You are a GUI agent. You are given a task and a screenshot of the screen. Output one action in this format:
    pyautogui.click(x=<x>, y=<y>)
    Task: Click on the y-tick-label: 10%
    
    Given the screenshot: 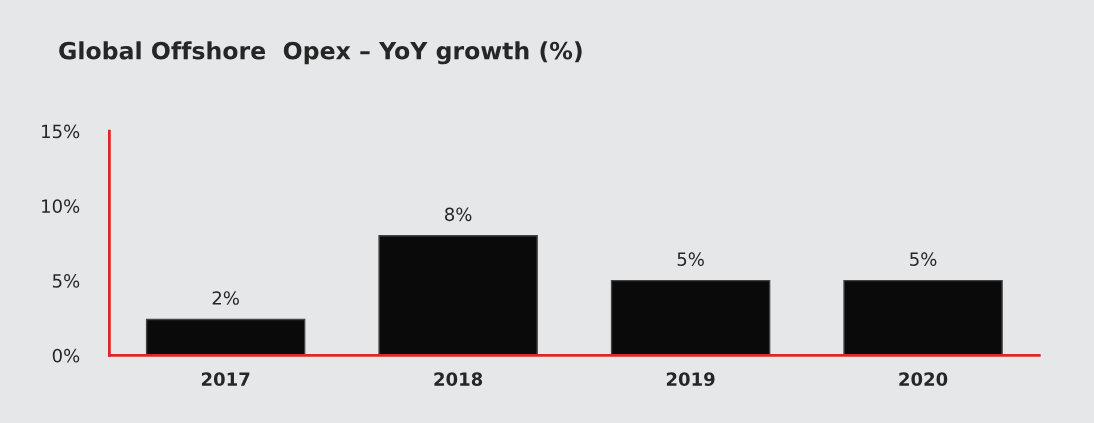 What is the action you would take?
    pyautogui.click(x=61, y=206)
    